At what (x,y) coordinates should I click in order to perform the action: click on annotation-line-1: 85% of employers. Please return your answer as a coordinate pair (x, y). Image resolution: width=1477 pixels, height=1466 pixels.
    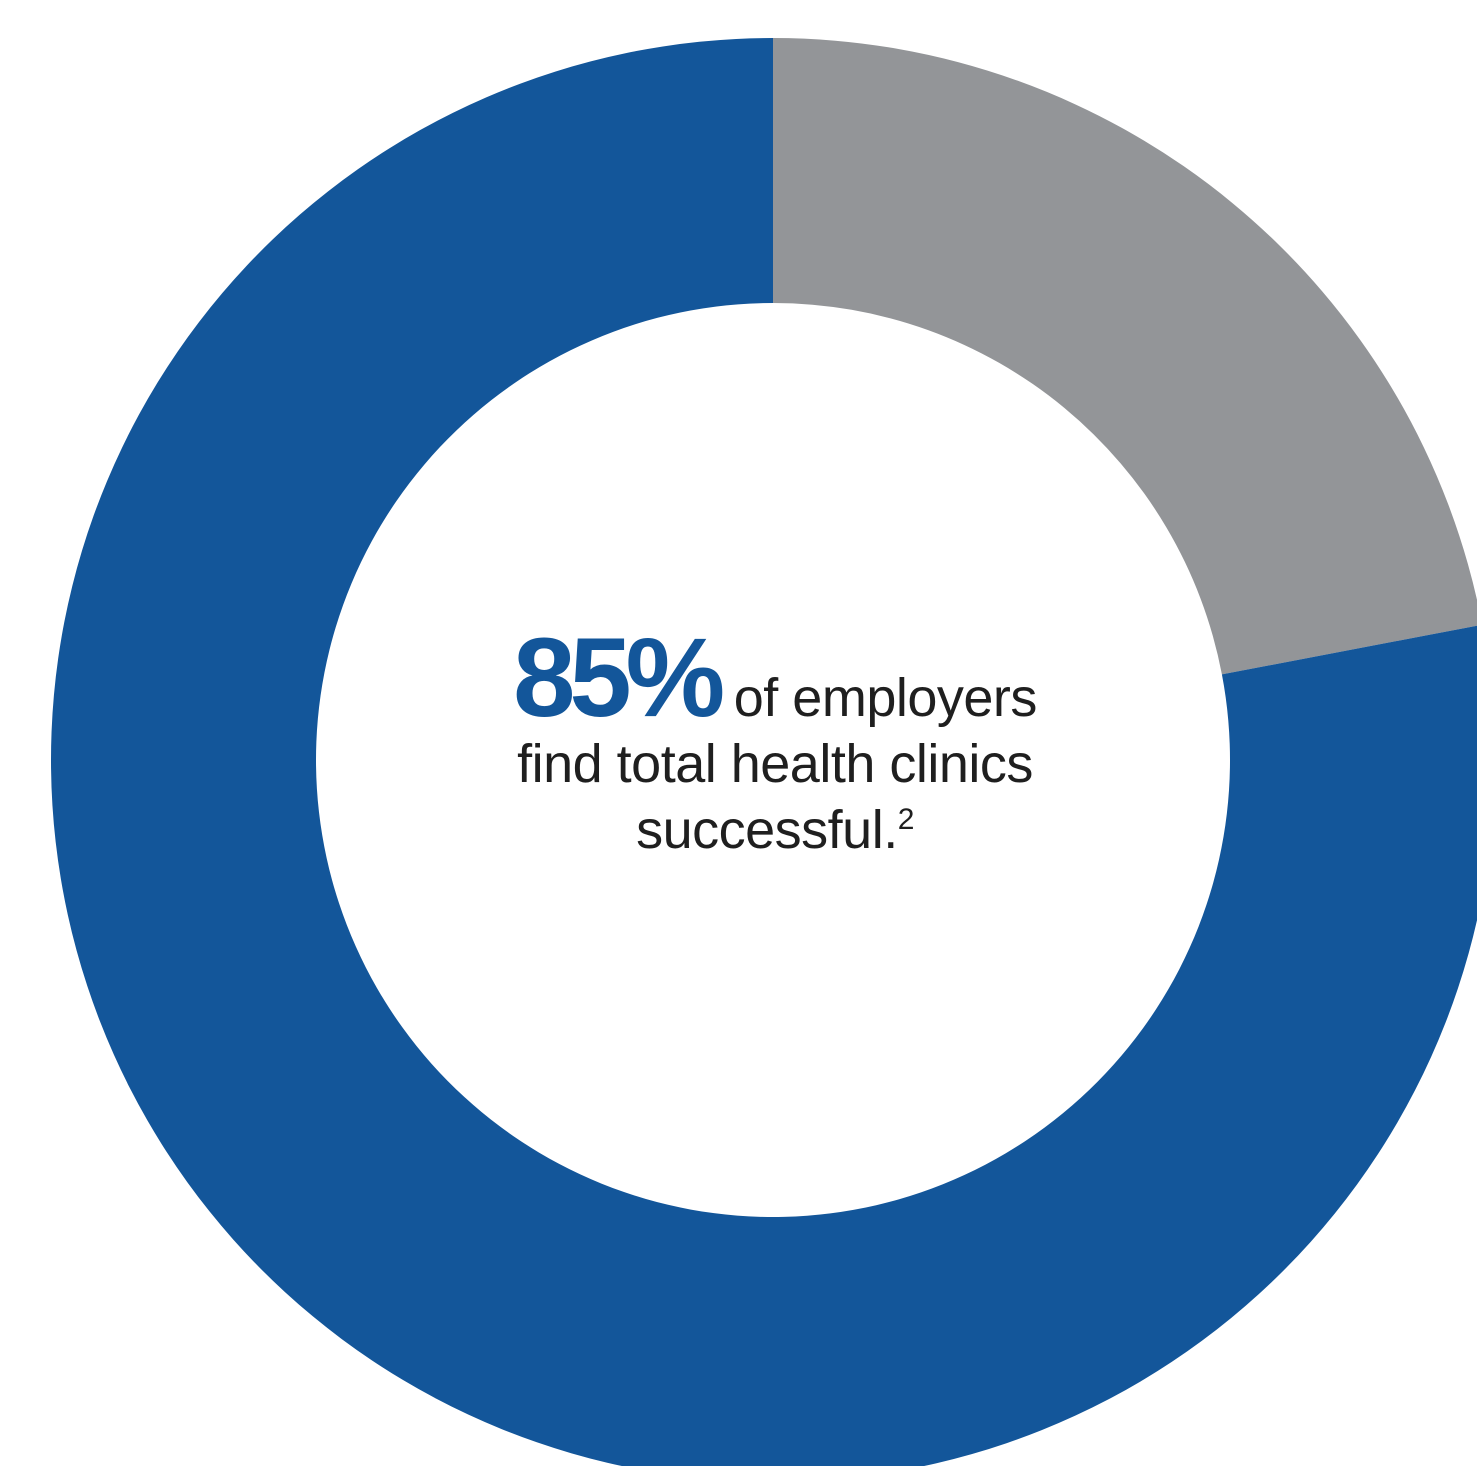
    Looking at the image, I should click on (775, 678).